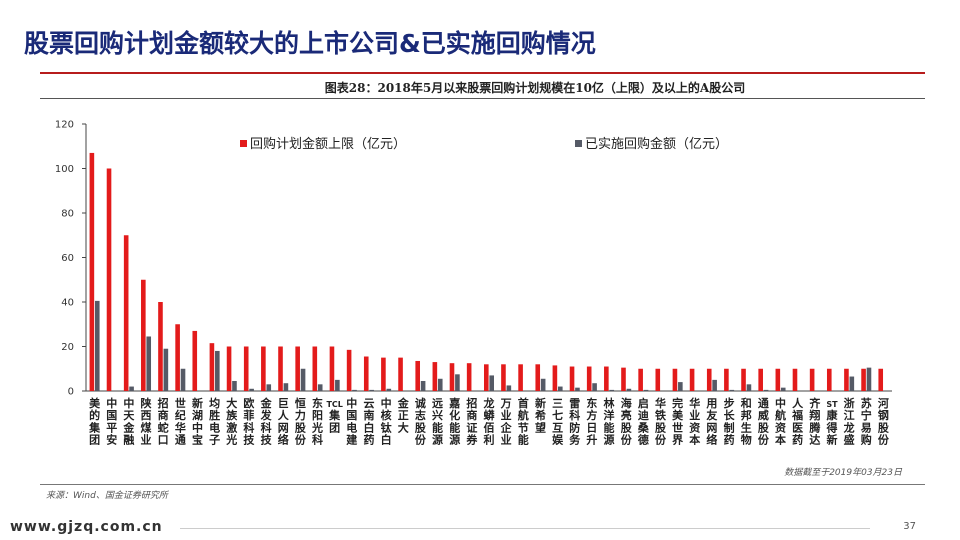 The image size is (960, 540). What do you see at coordinates (540, 415) in the screenshot?
I see `x-tick-label: 新希望` at bounding box center [540, 415].